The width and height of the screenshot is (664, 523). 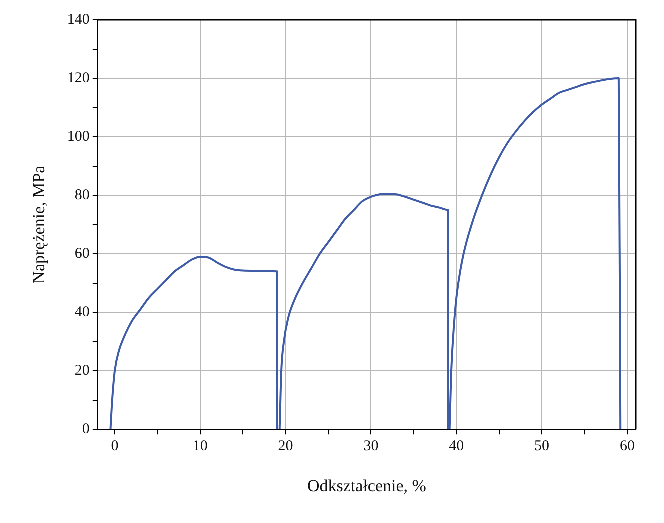 What do you see at coordinates (86, 430) in the screenshot?
I see `y-tick-label: 0` at bounding box center [86, 430].